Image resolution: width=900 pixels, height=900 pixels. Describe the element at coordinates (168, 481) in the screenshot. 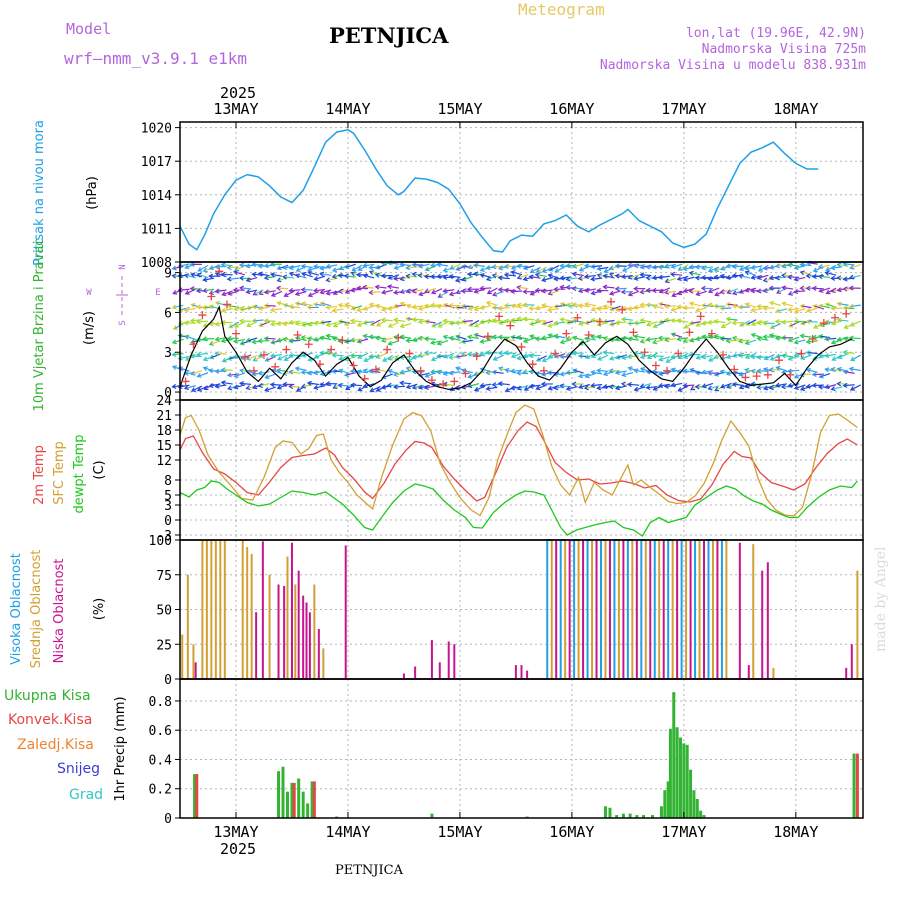

I see `y-tick-label: 8` at that location.